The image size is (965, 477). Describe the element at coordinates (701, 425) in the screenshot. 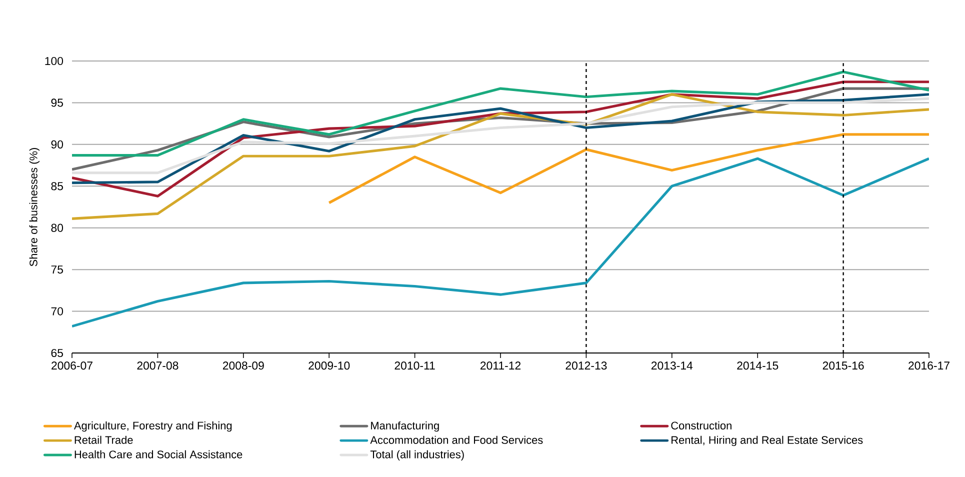

I see `legend-label: Construction` at that location.